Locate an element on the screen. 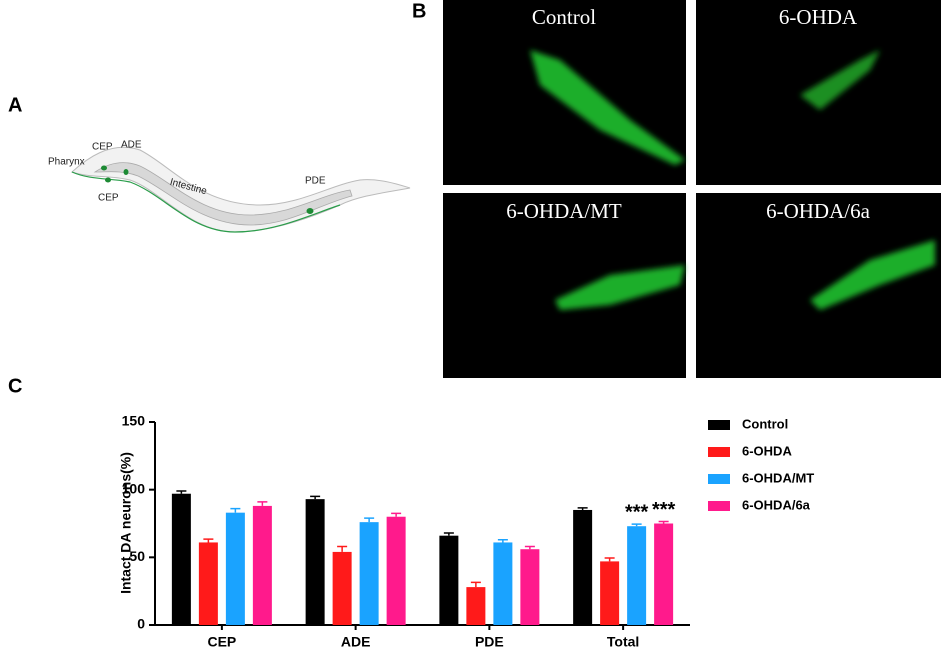 This screenshot has height=650, width=941. y-tick-label: 0 is located at coordinates (141, 624).